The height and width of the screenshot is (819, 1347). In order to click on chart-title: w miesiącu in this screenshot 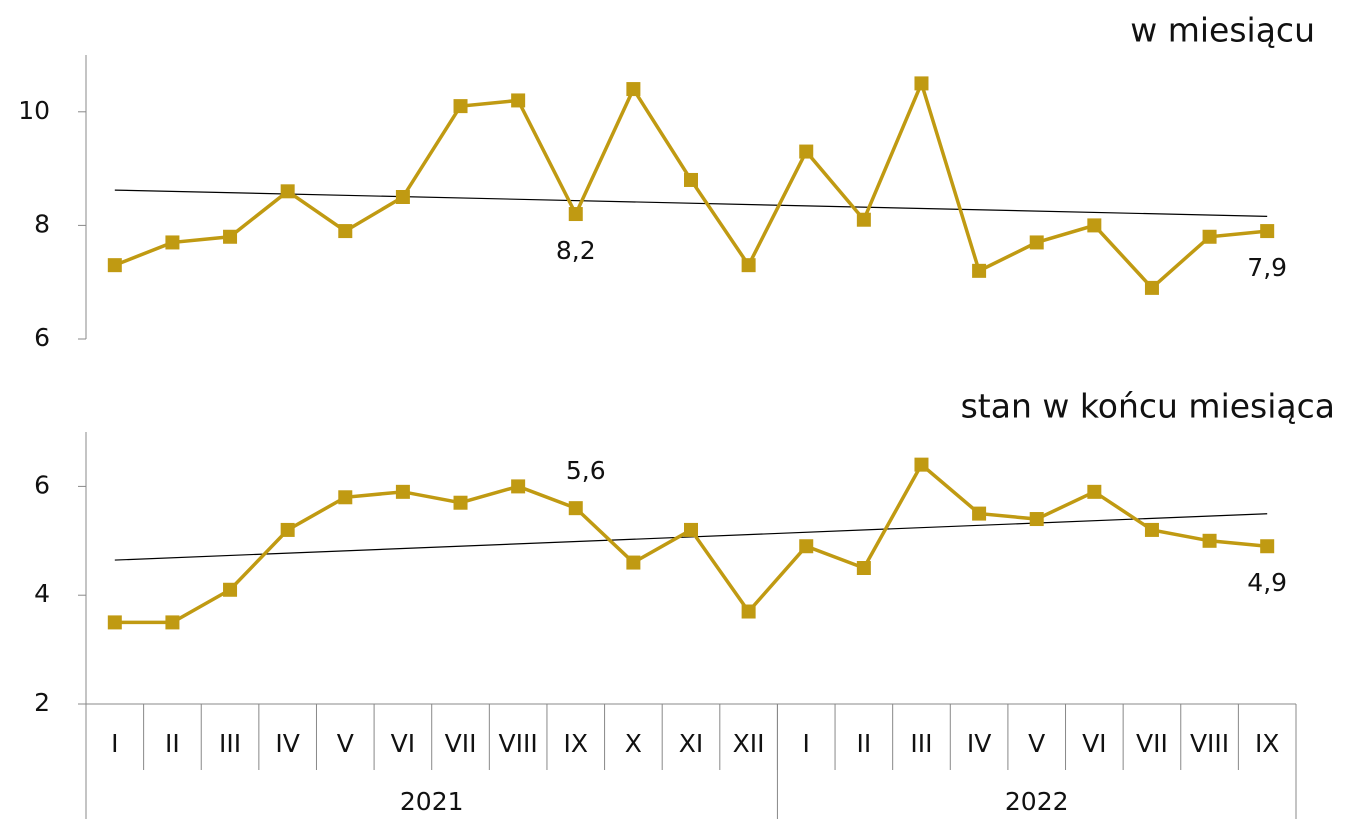, I will do `click(1222, 30)`.